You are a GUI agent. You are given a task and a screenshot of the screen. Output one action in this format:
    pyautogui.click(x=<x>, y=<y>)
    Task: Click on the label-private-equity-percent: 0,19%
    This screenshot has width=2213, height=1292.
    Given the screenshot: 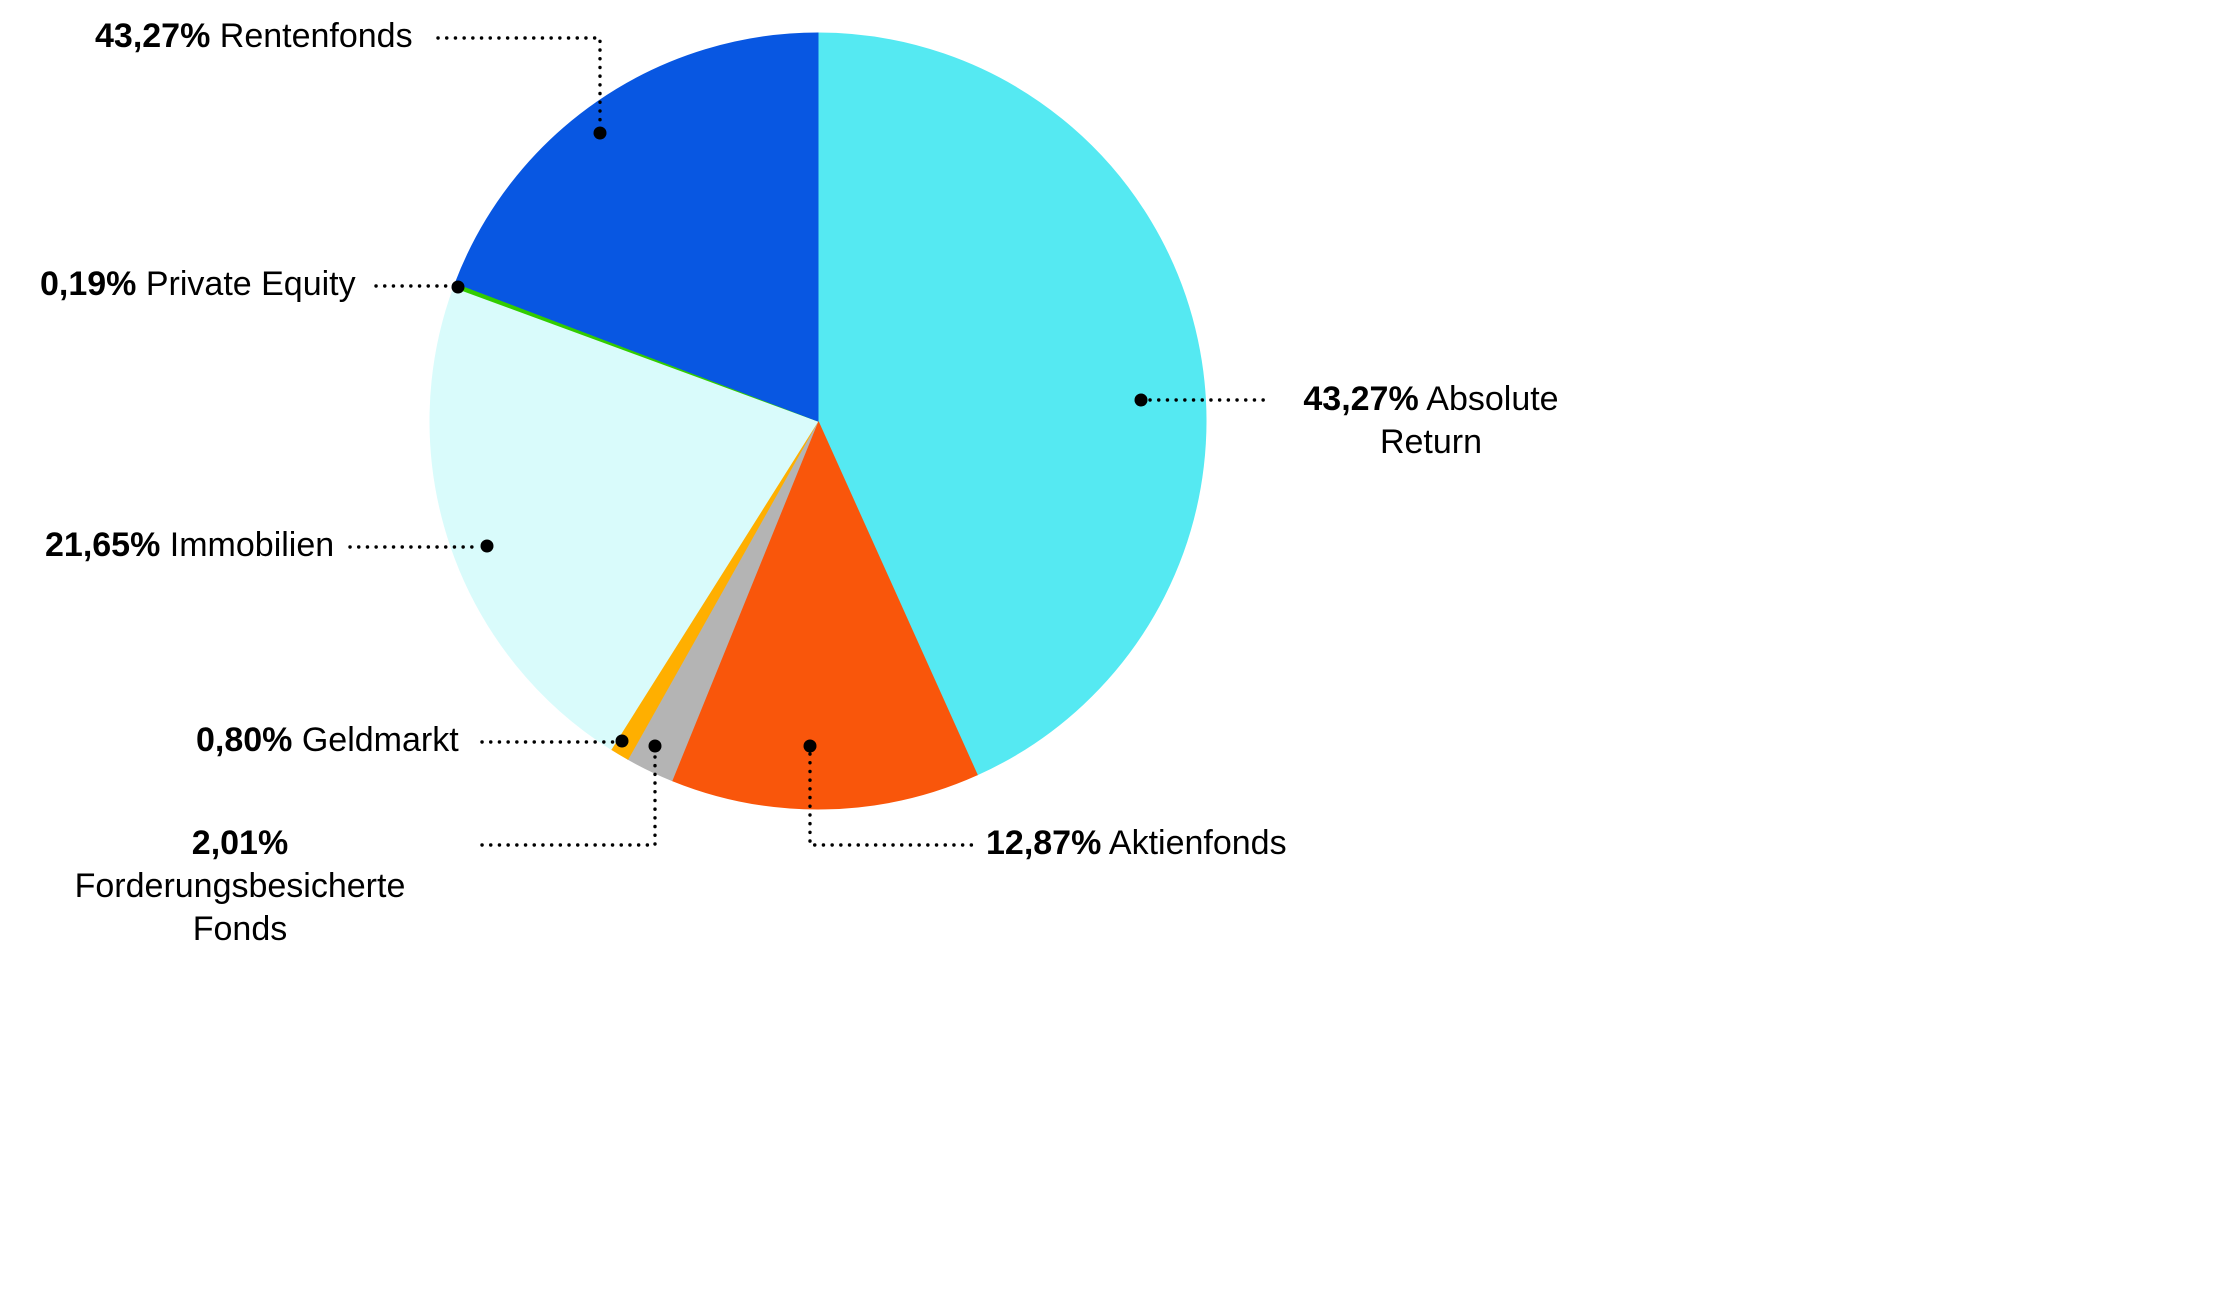 What is the action you would take?
    pyautogui.click(x=88, y=284)
    